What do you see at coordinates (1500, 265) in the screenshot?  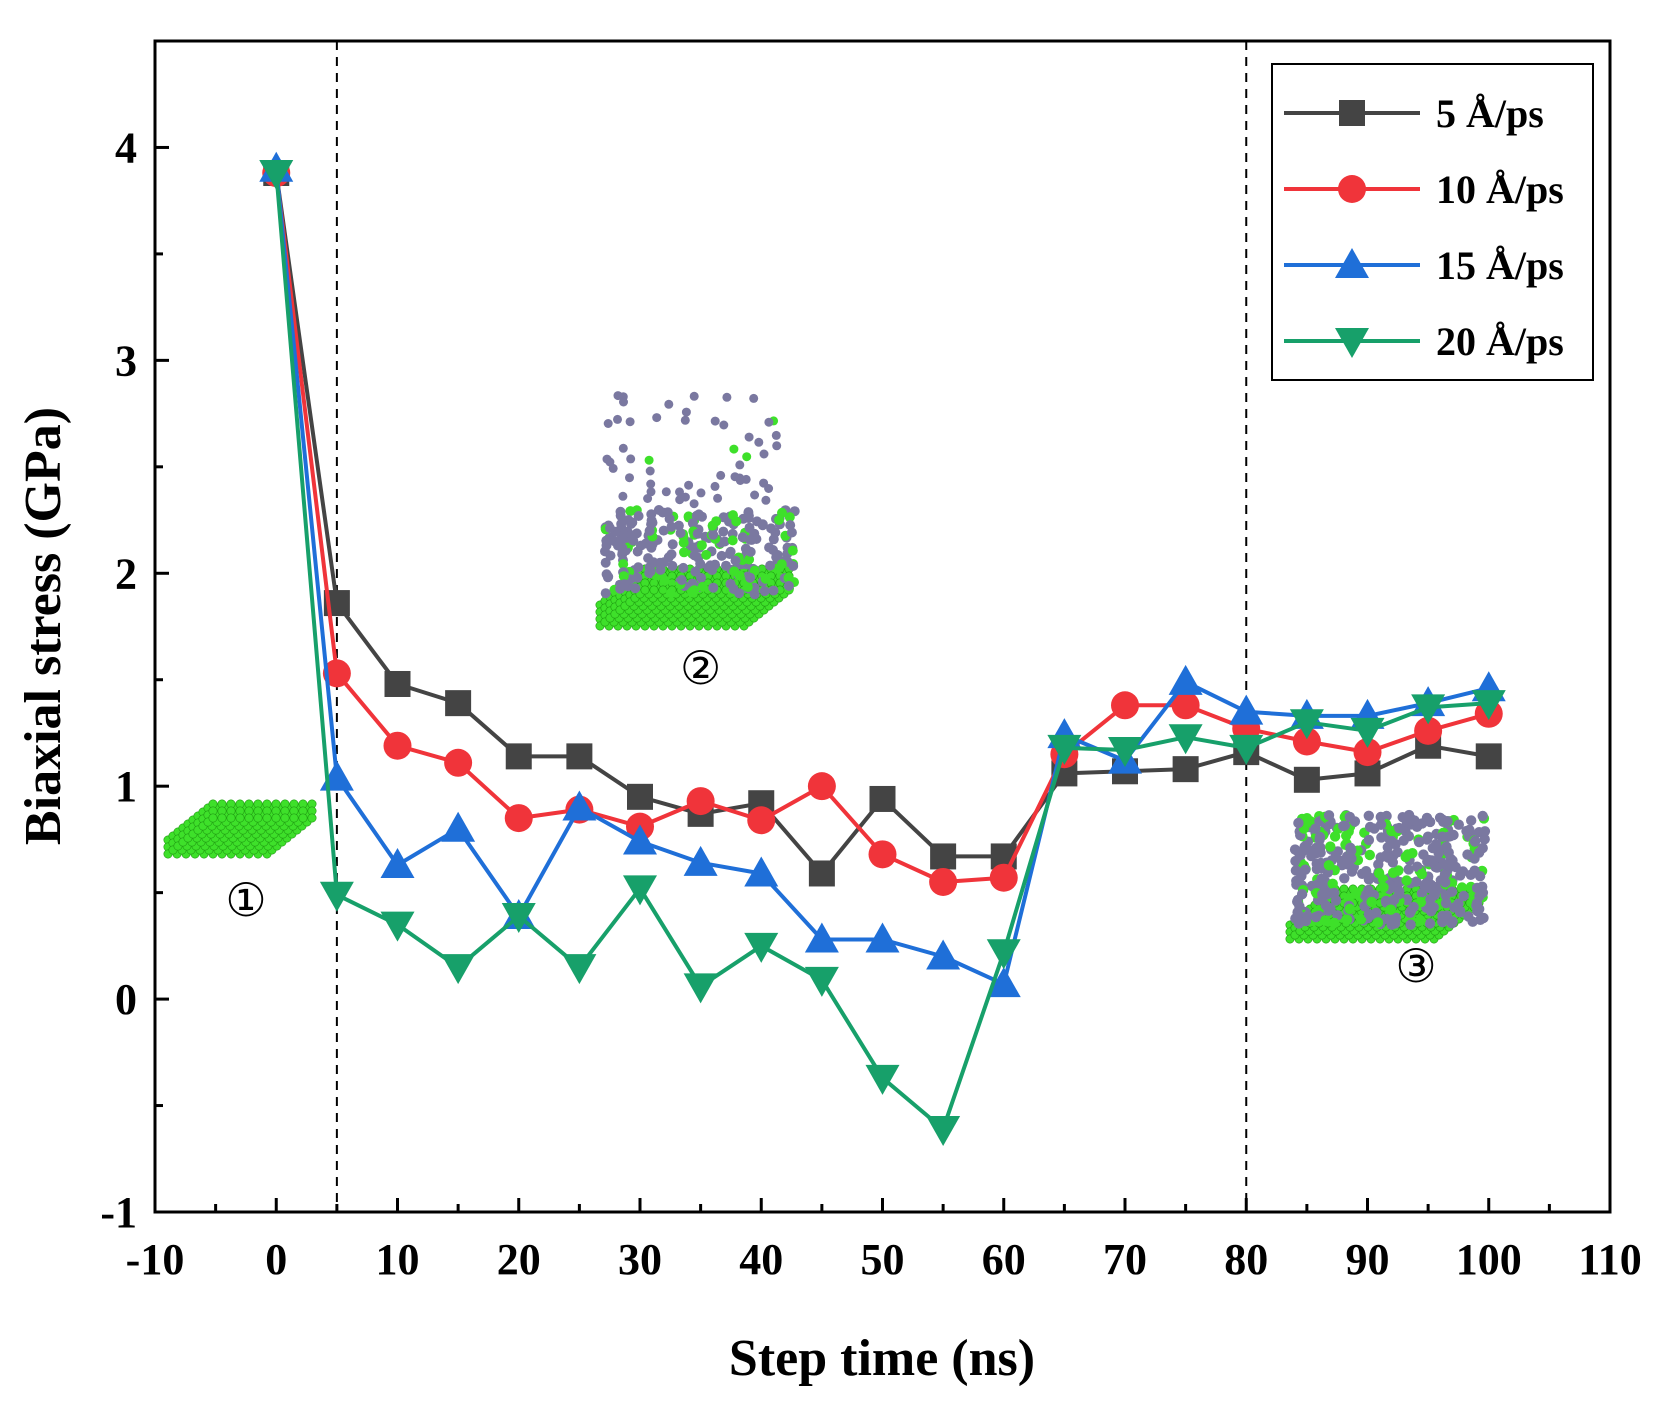 I see `legend-label: 15 Å/ps` at bounding box center [1500, 265].